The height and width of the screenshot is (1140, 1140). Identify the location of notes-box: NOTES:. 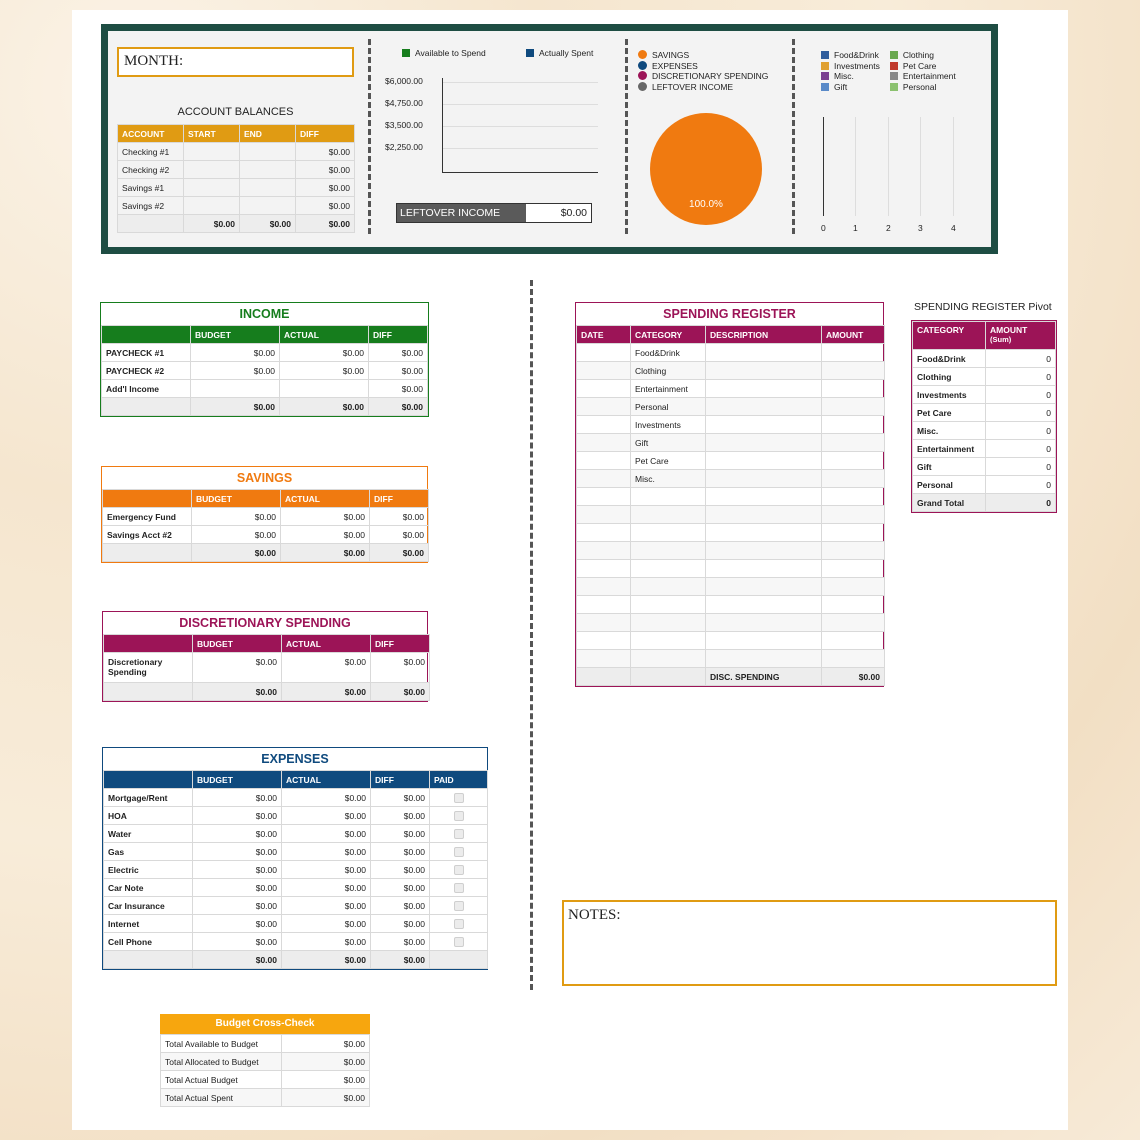
(809, 943).